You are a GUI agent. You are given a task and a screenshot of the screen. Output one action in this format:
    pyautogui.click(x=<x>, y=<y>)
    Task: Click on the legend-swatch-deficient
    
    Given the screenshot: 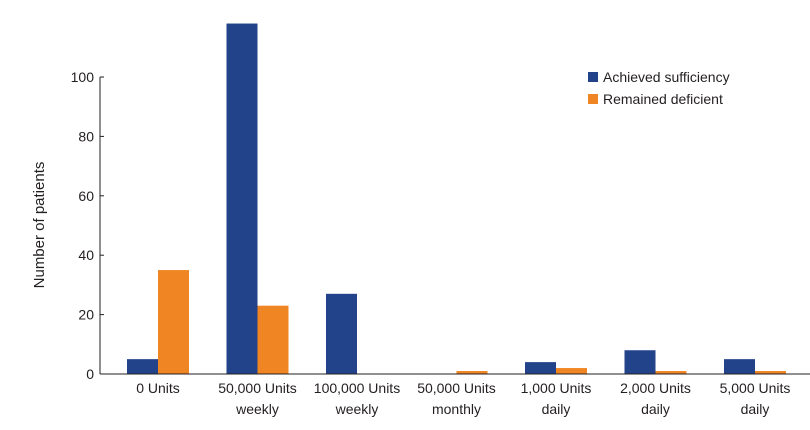 What is the action you would take?
    pyautogui.click(x=593, y=99)
    